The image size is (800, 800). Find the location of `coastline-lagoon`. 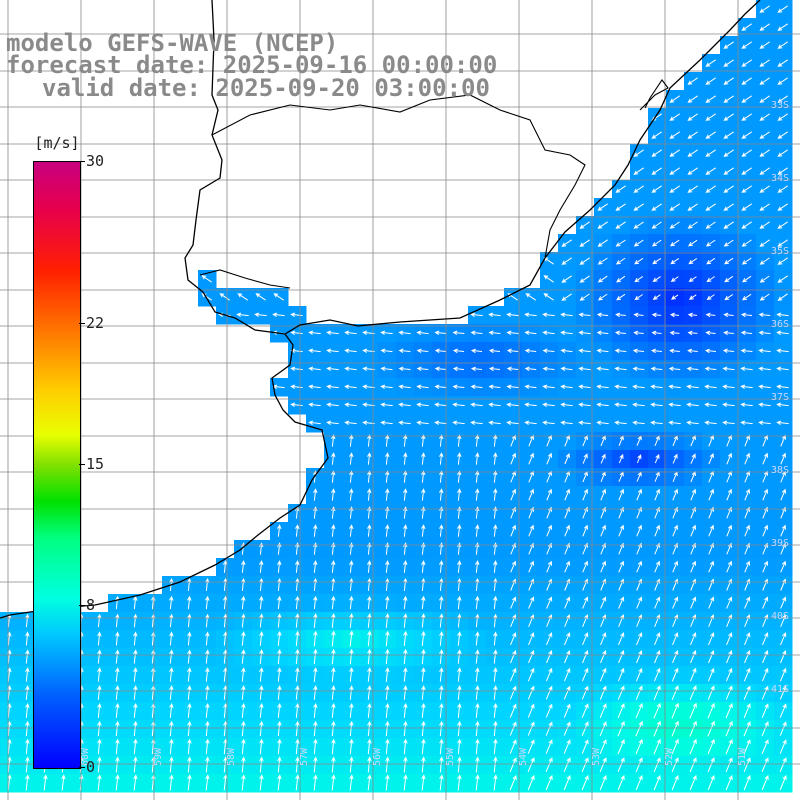

coastline-lagoon is located at coordinates (654, 95).